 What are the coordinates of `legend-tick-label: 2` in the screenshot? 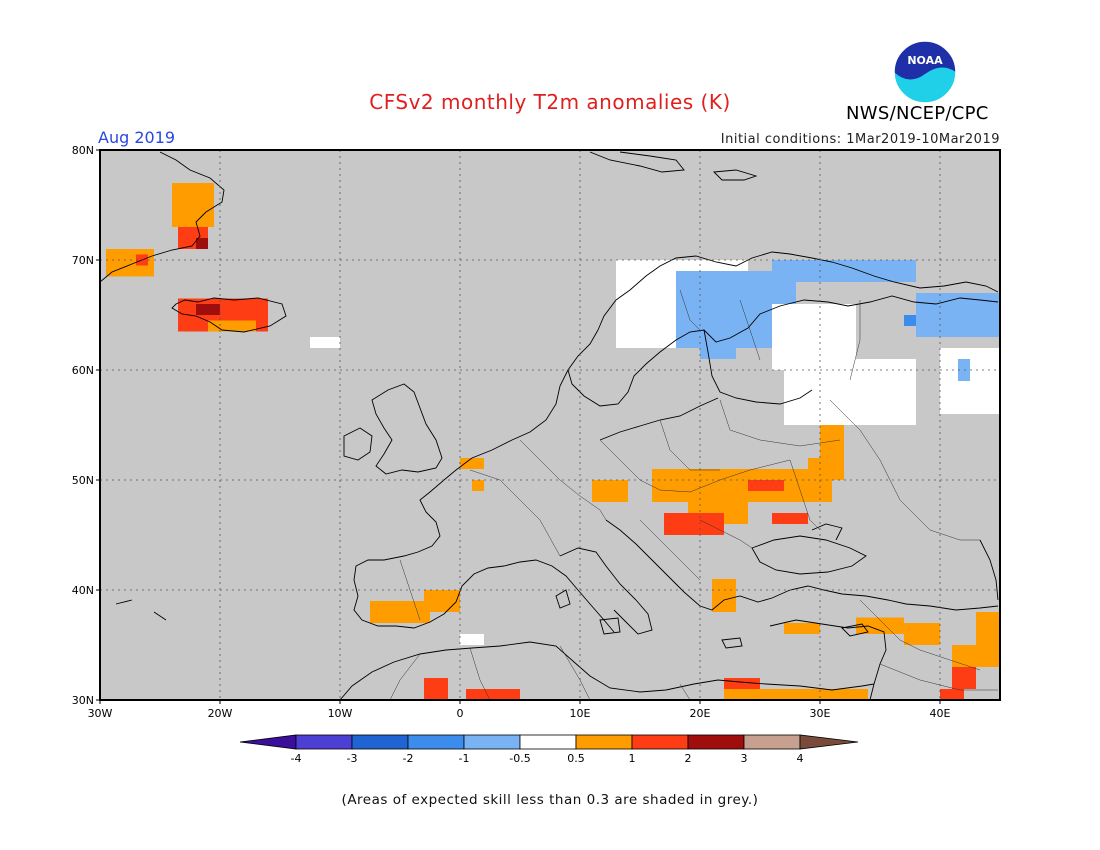 It's located at (688, 758).